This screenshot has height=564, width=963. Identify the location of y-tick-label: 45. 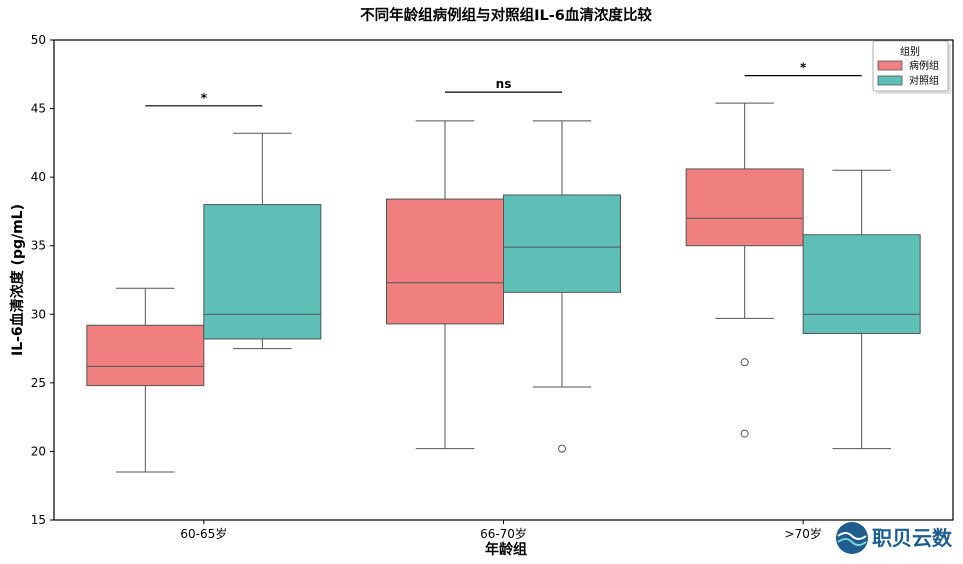
(38, 109).